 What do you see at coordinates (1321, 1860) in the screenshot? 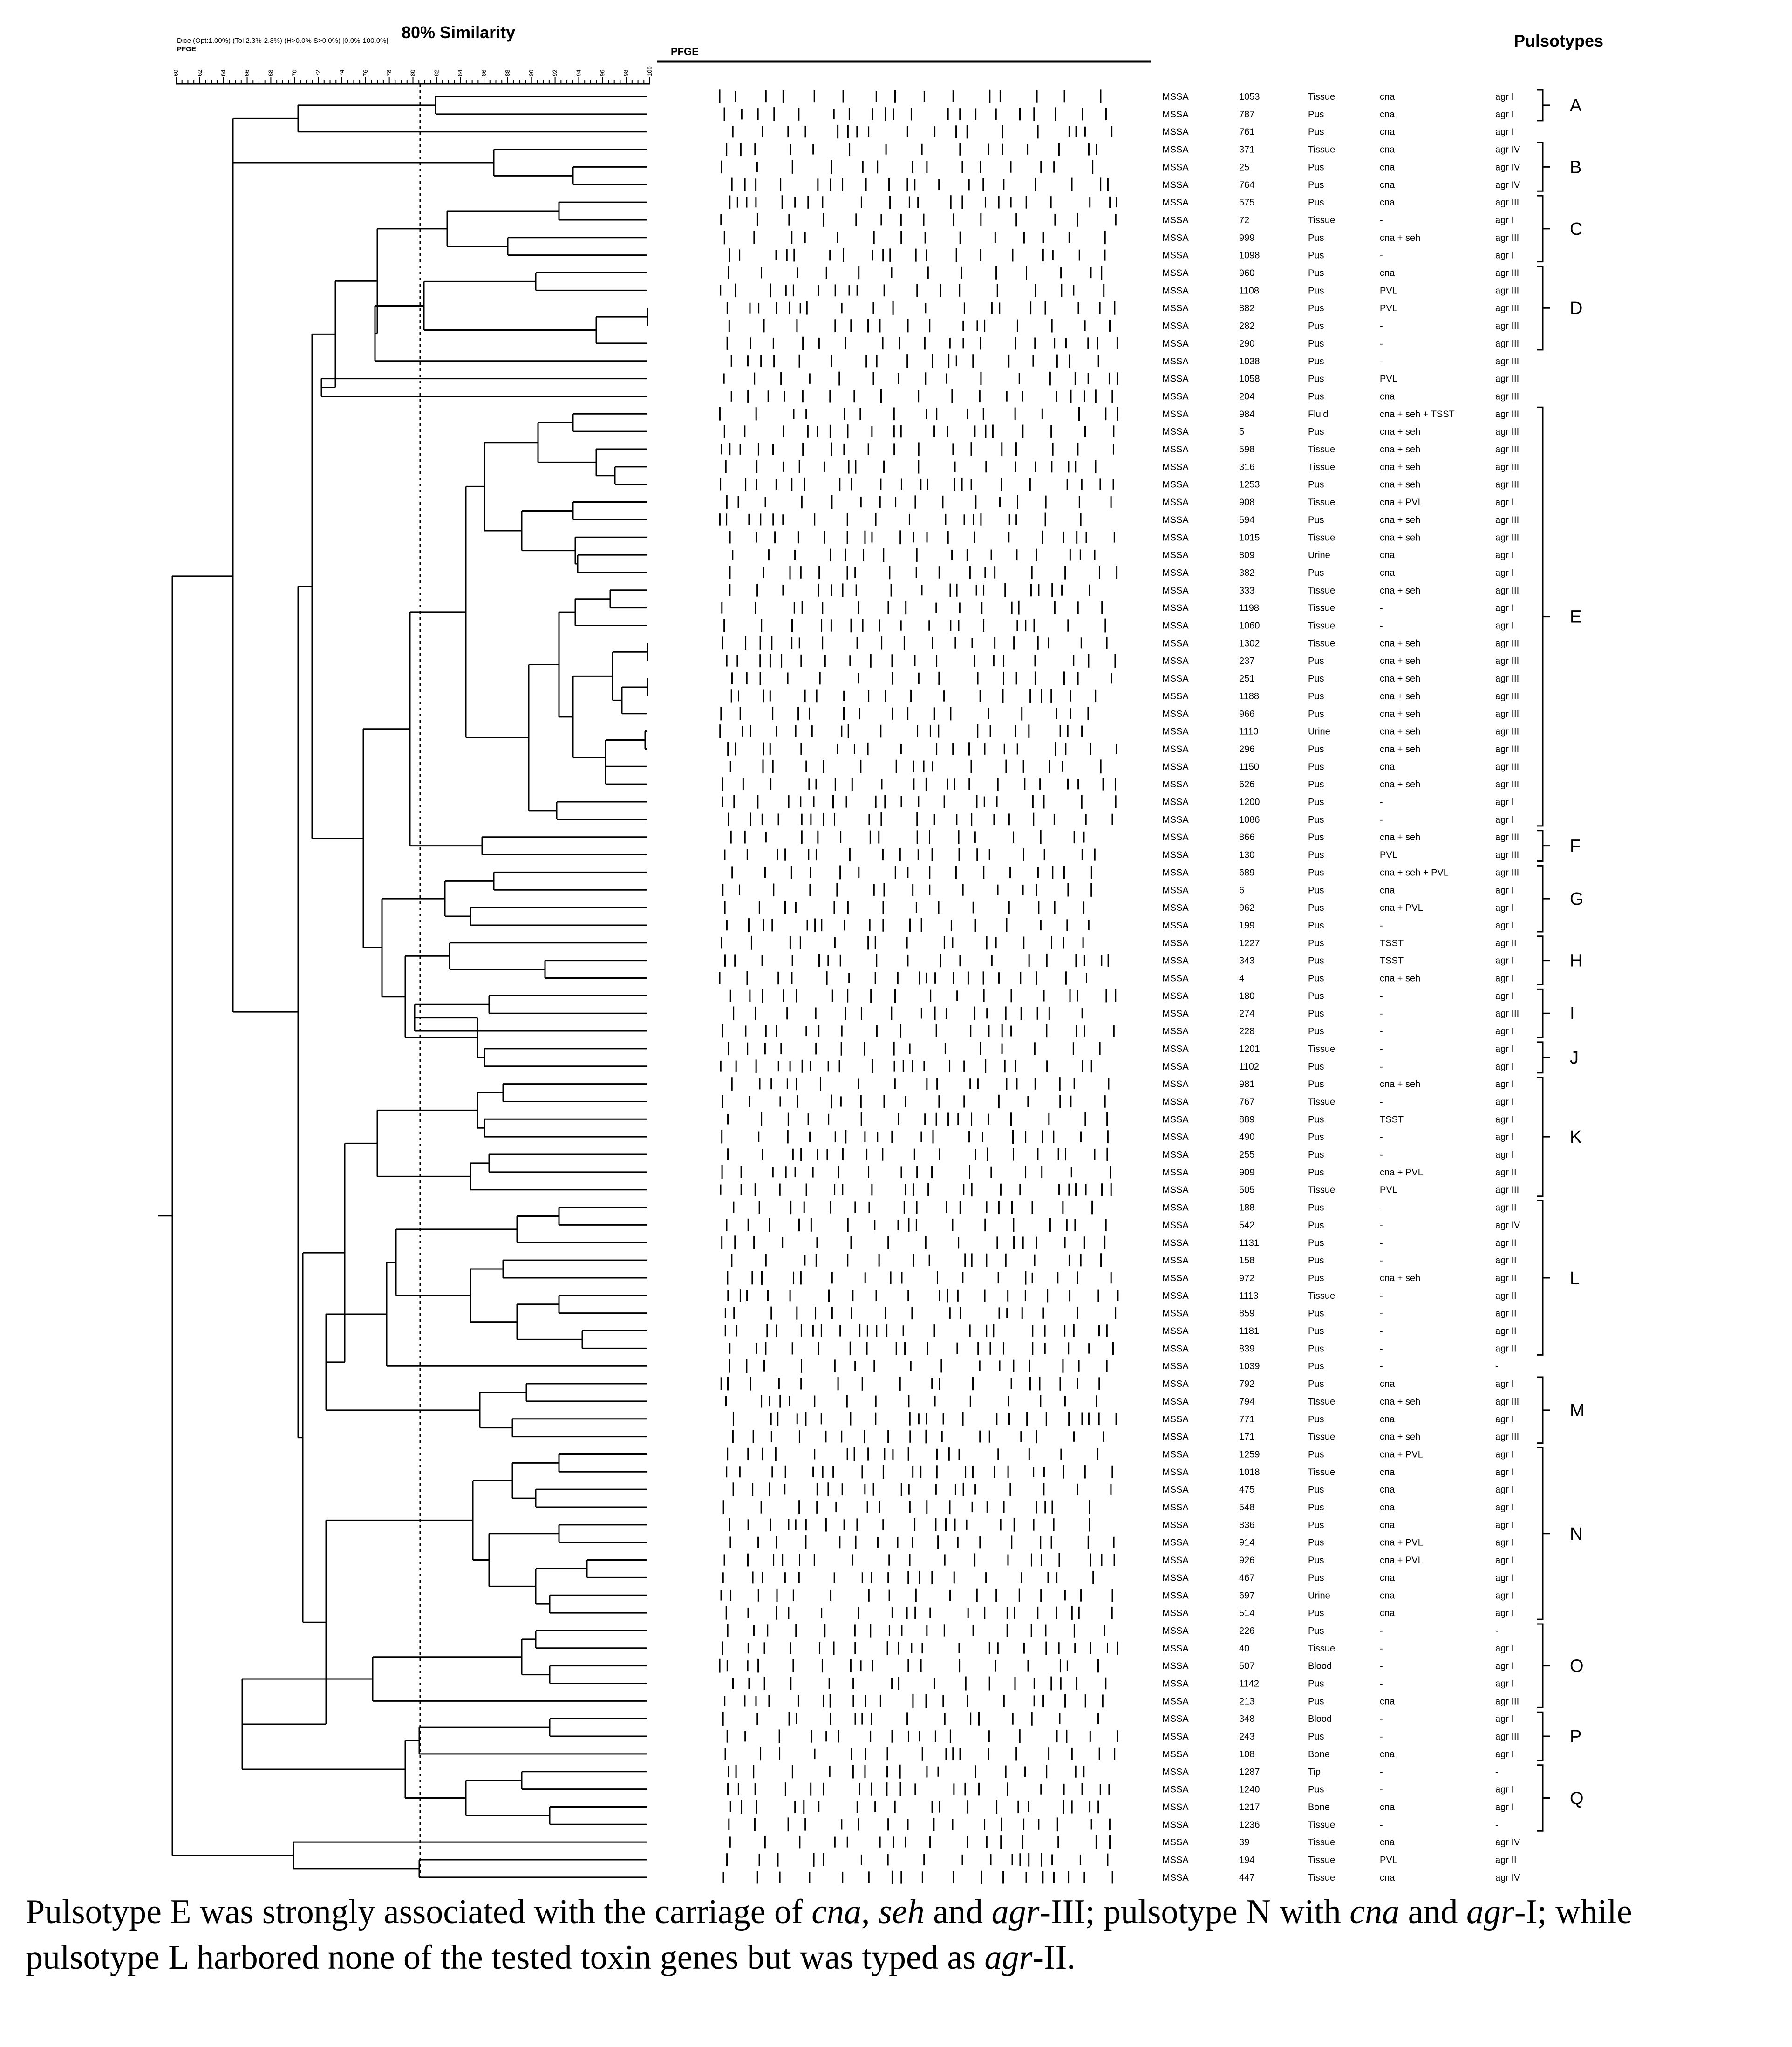
I see `isolate-src: Tissue` at bounding box center [1321, 1860].